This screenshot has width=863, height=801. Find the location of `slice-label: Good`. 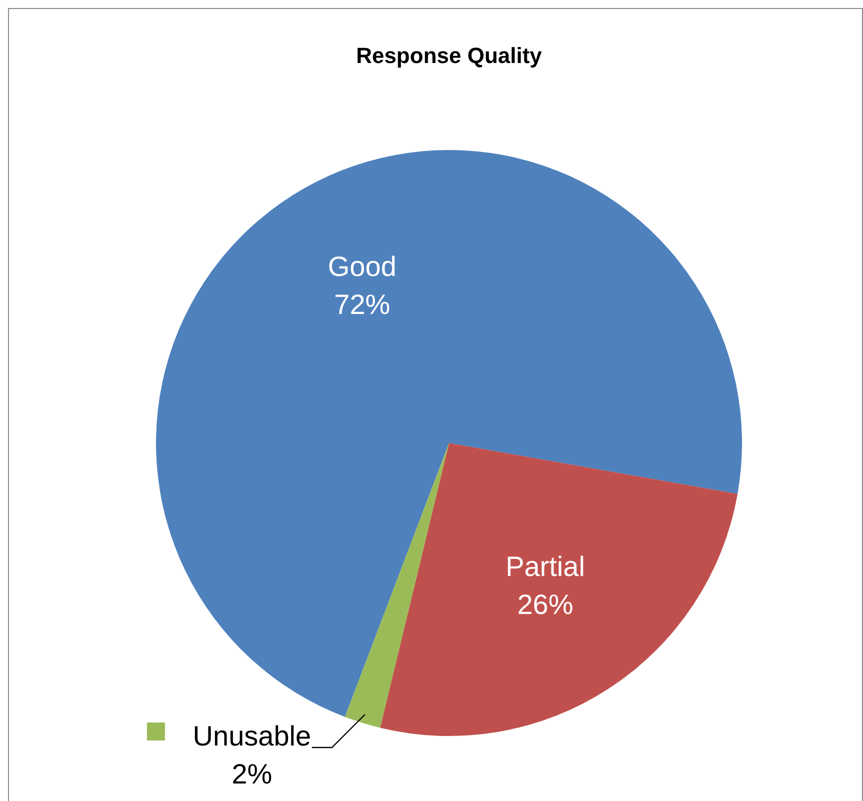

slice-label: Good is located at coordinates (362, 266).